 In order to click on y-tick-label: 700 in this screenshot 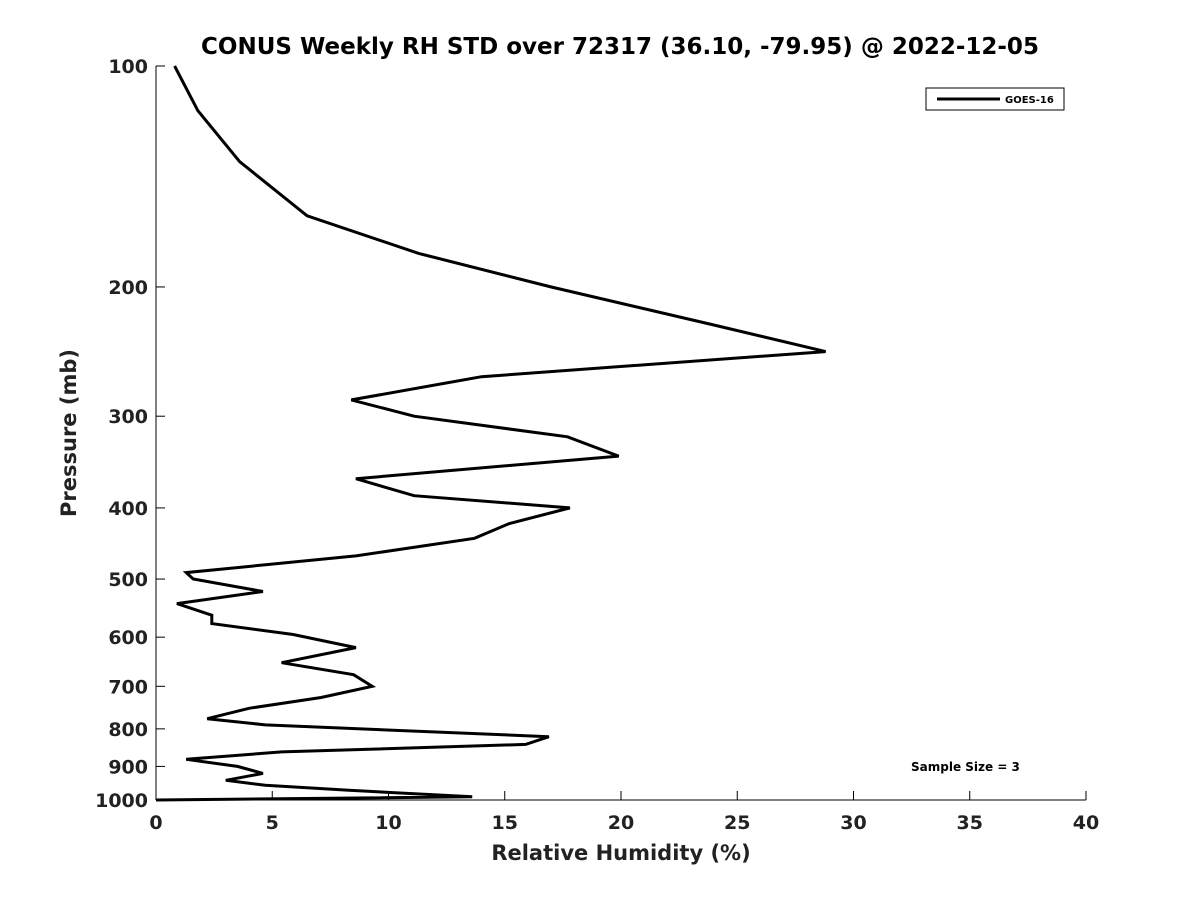, I will do `click(128, 687)`.